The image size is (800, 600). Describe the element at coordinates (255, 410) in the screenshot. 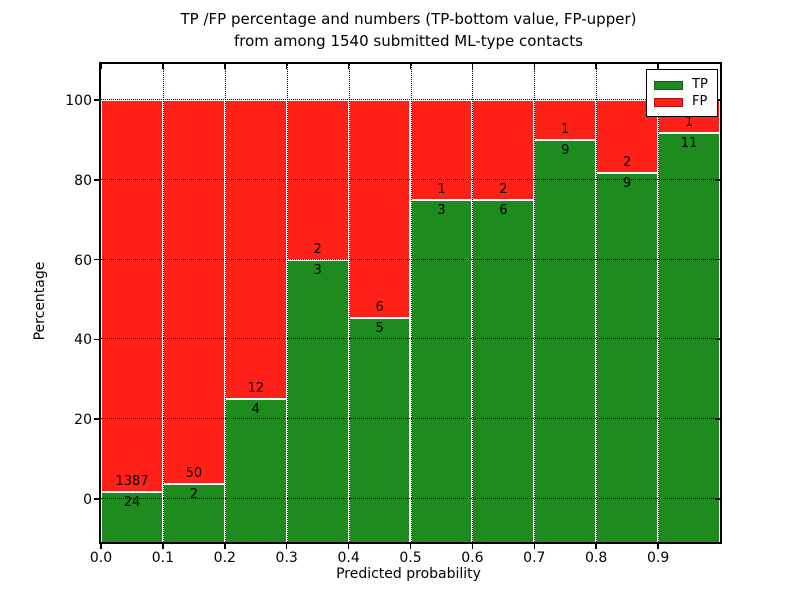

I see `tp-count-label: 4` at that location.